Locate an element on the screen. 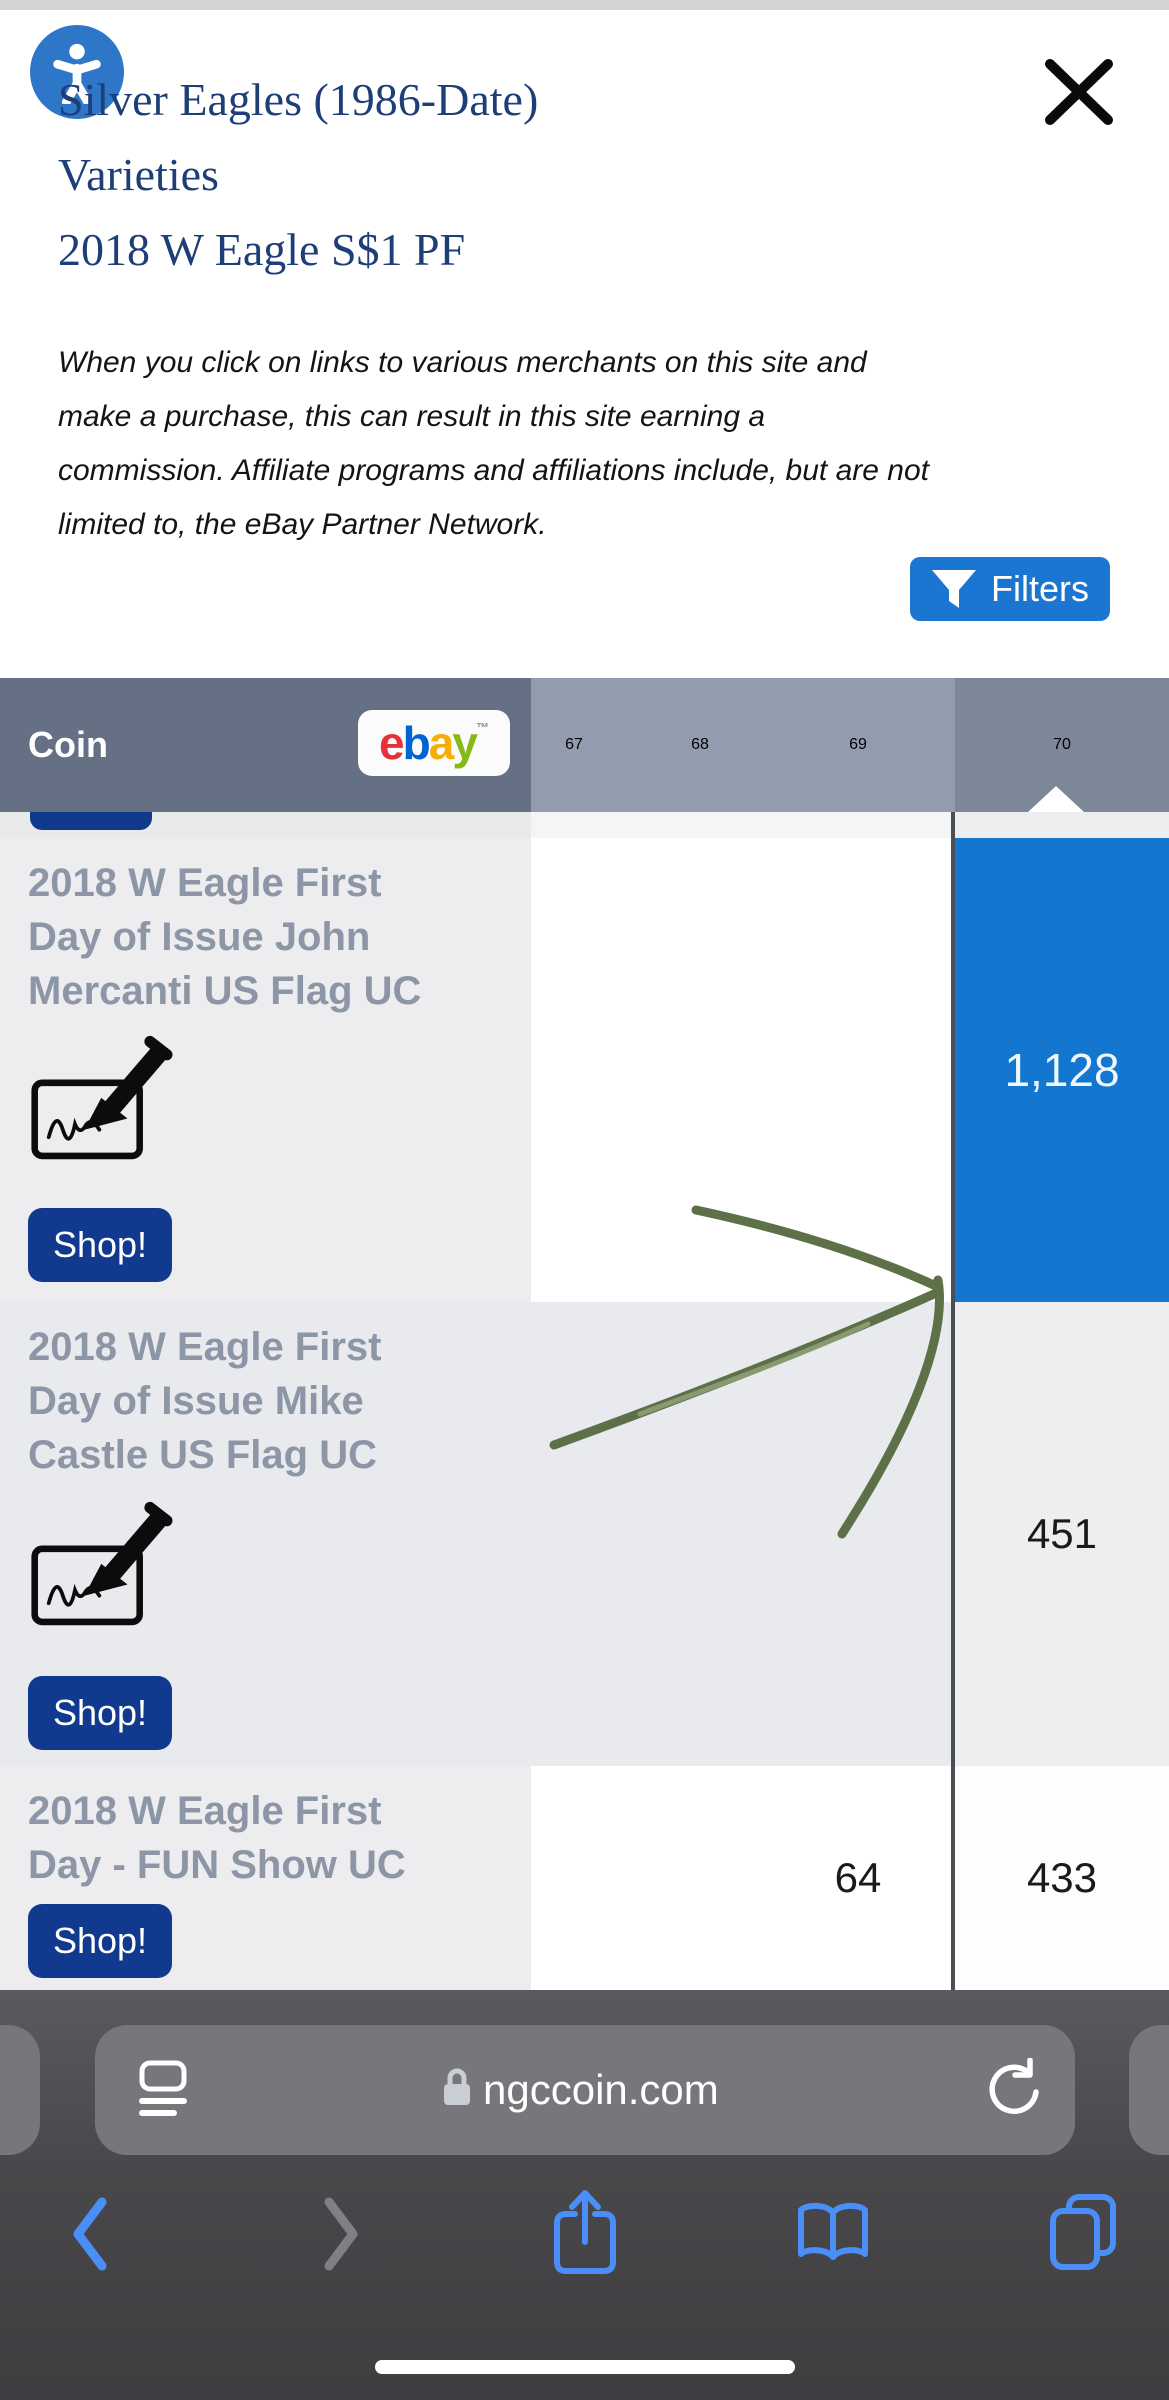 This screenshot has width=1169, height=2400. forward-icon is located at coordinates (340, 2234).